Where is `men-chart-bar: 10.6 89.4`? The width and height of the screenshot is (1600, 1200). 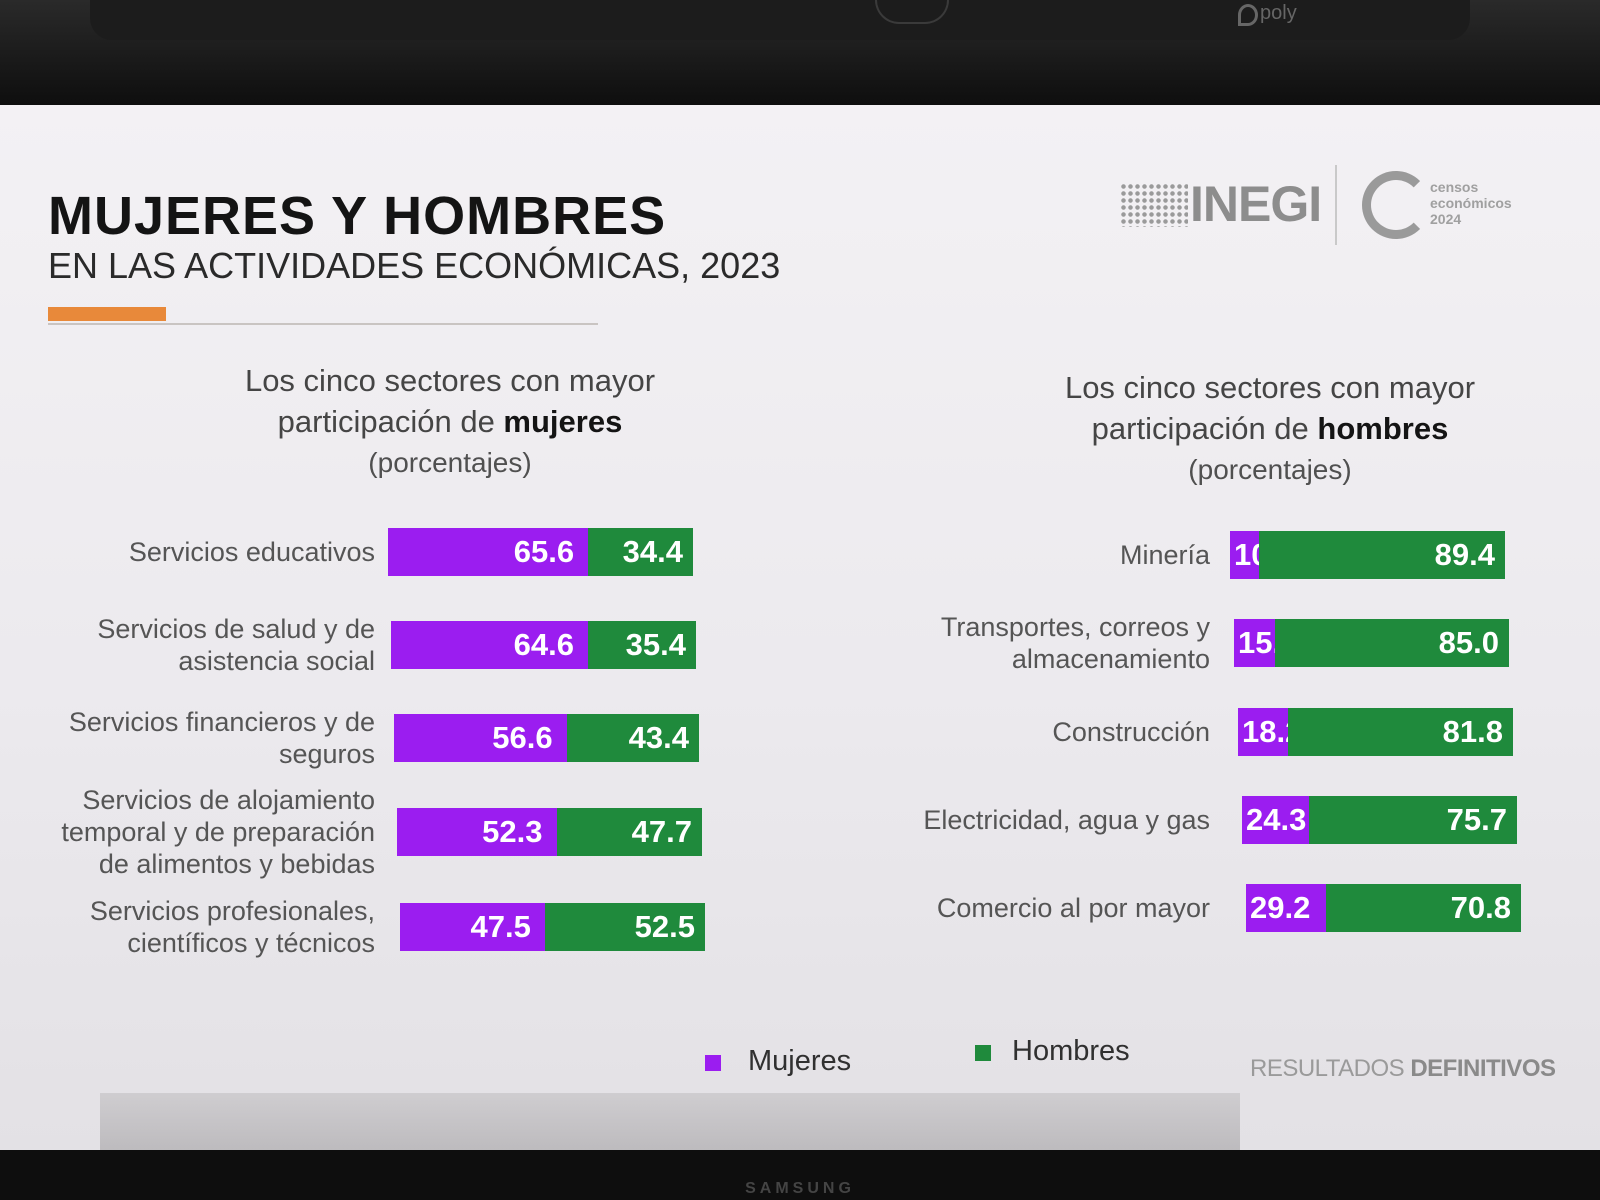 men-chart-bar: 10.6 89.4 is located at coordinates (1367, 555).